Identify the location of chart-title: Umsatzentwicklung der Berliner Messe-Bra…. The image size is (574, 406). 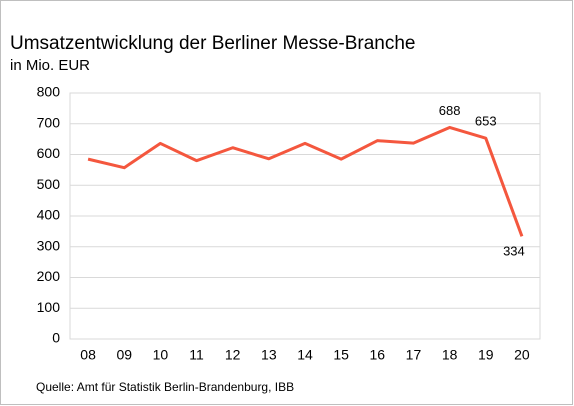
(213, 43).